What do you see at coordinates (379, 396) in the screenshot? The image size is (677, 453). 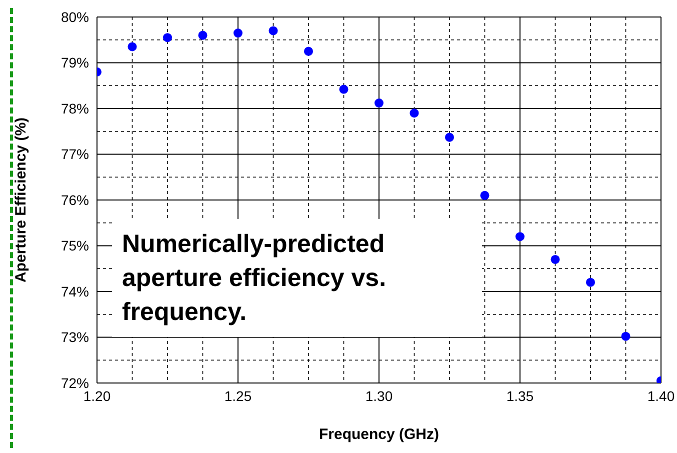 I see `x-tick-label: 1.30` at bounding box center [379, 396].